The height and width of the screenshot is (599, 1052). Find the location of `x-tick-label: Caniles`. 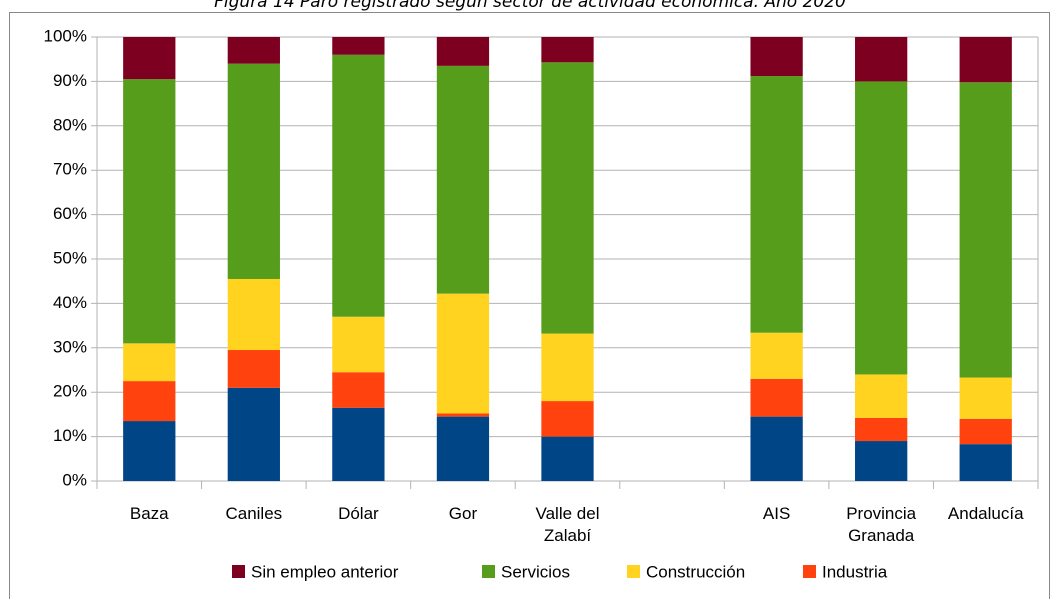

x-tick-label: Caniles is located at coordinates (253, 513).